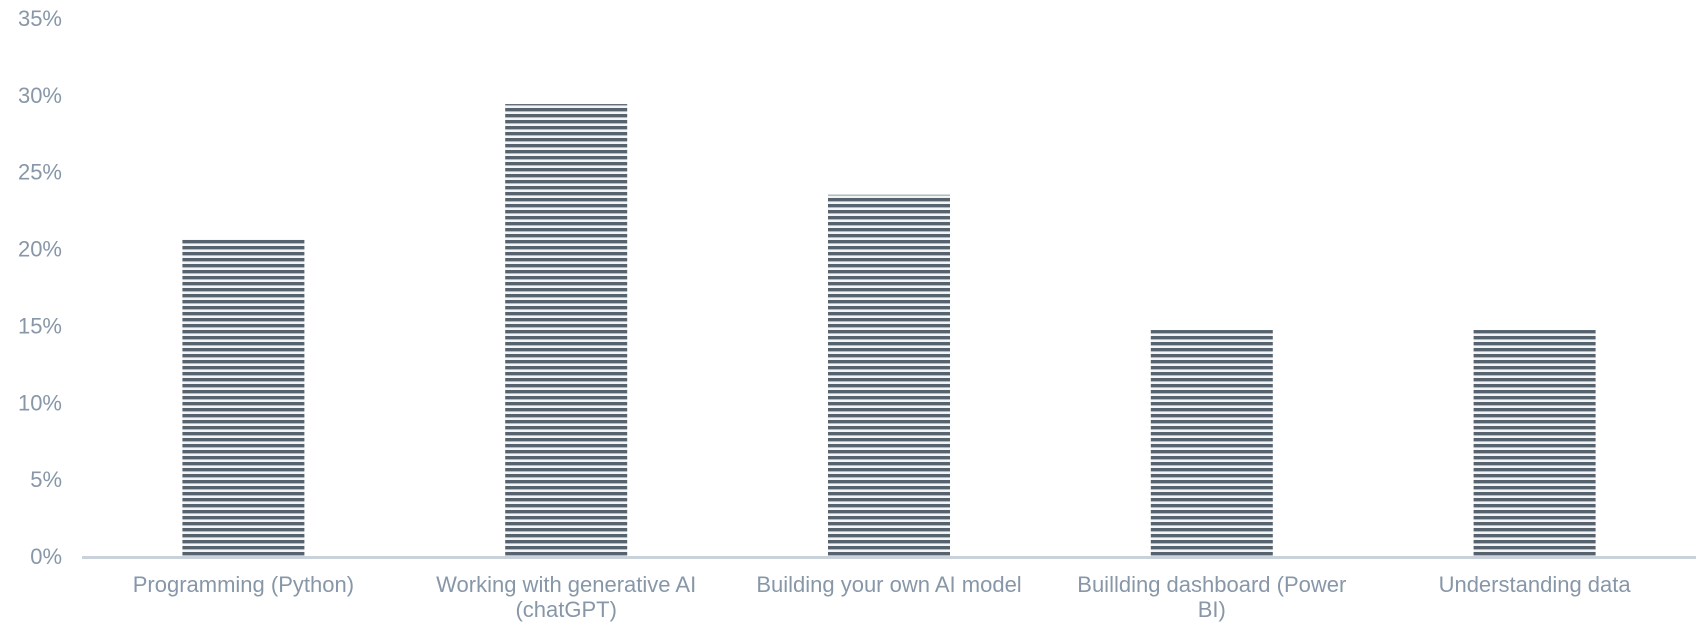  I want to click on y-tick-label: 5%, so click(46, 479).